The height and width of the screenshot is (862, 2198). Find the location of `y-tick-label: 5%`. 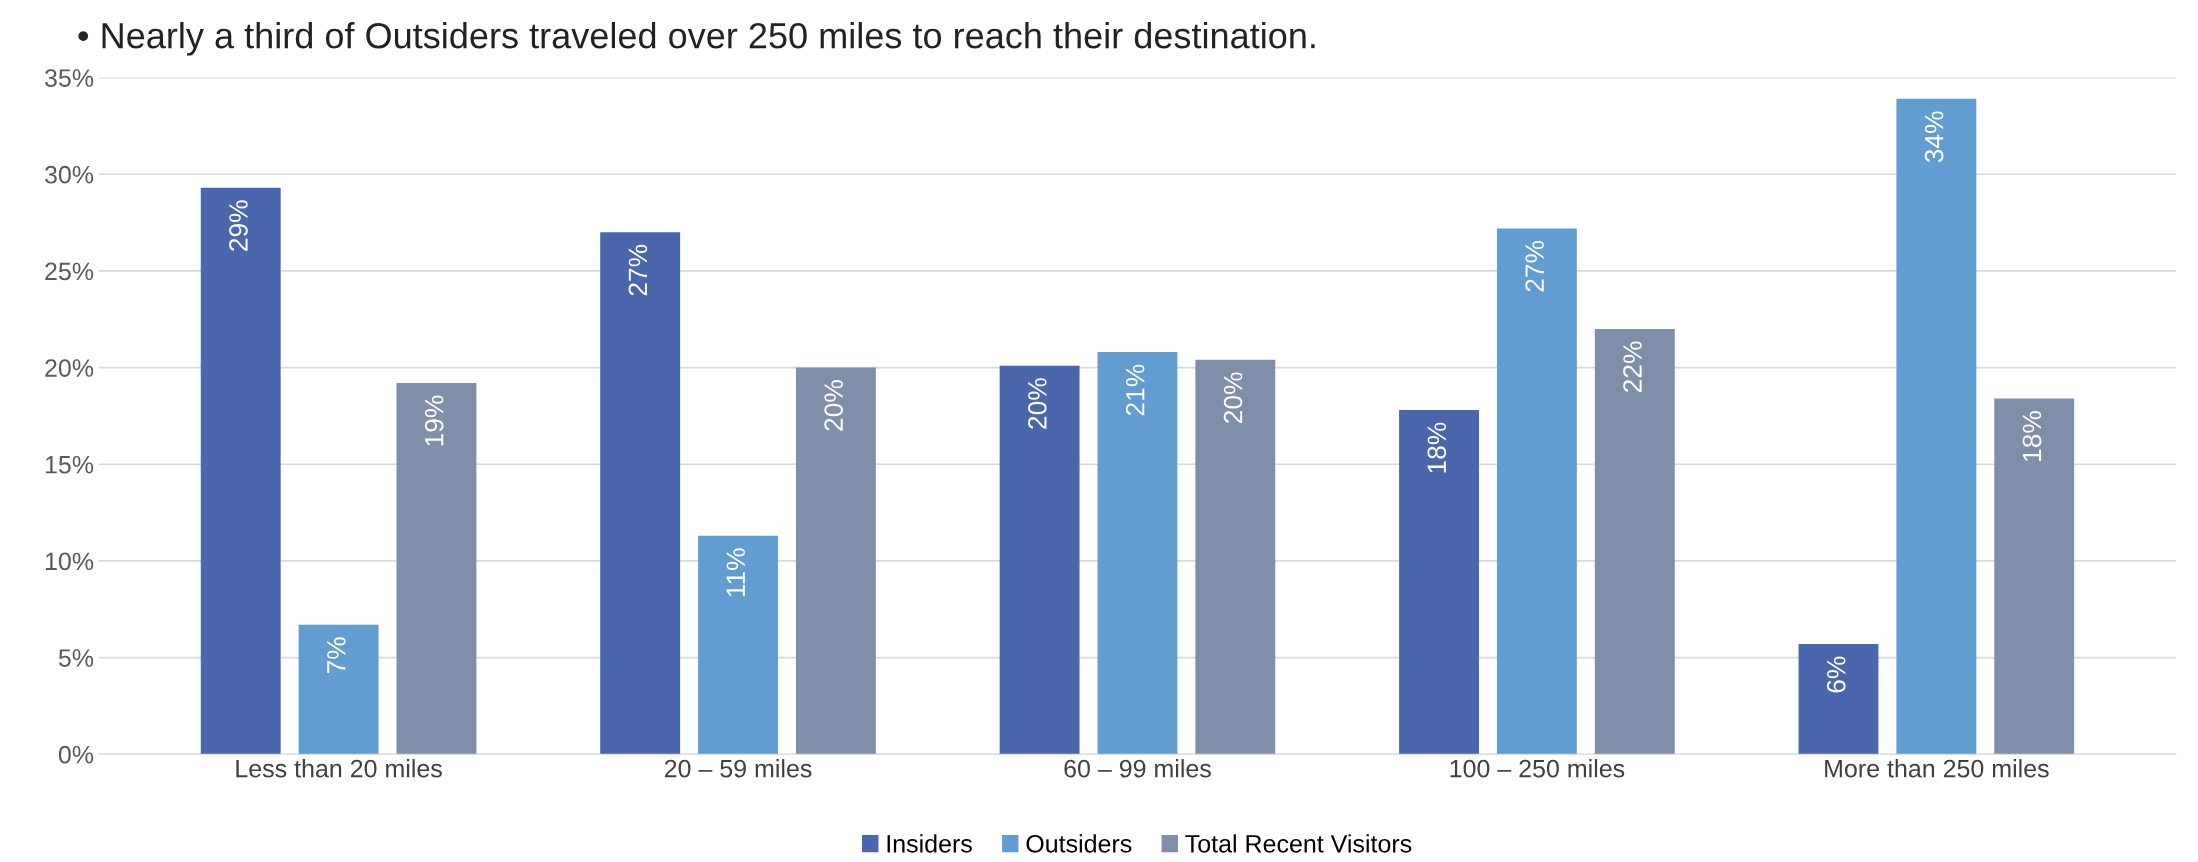

y-tick-label: 5% is located at coordinates (76, 658).